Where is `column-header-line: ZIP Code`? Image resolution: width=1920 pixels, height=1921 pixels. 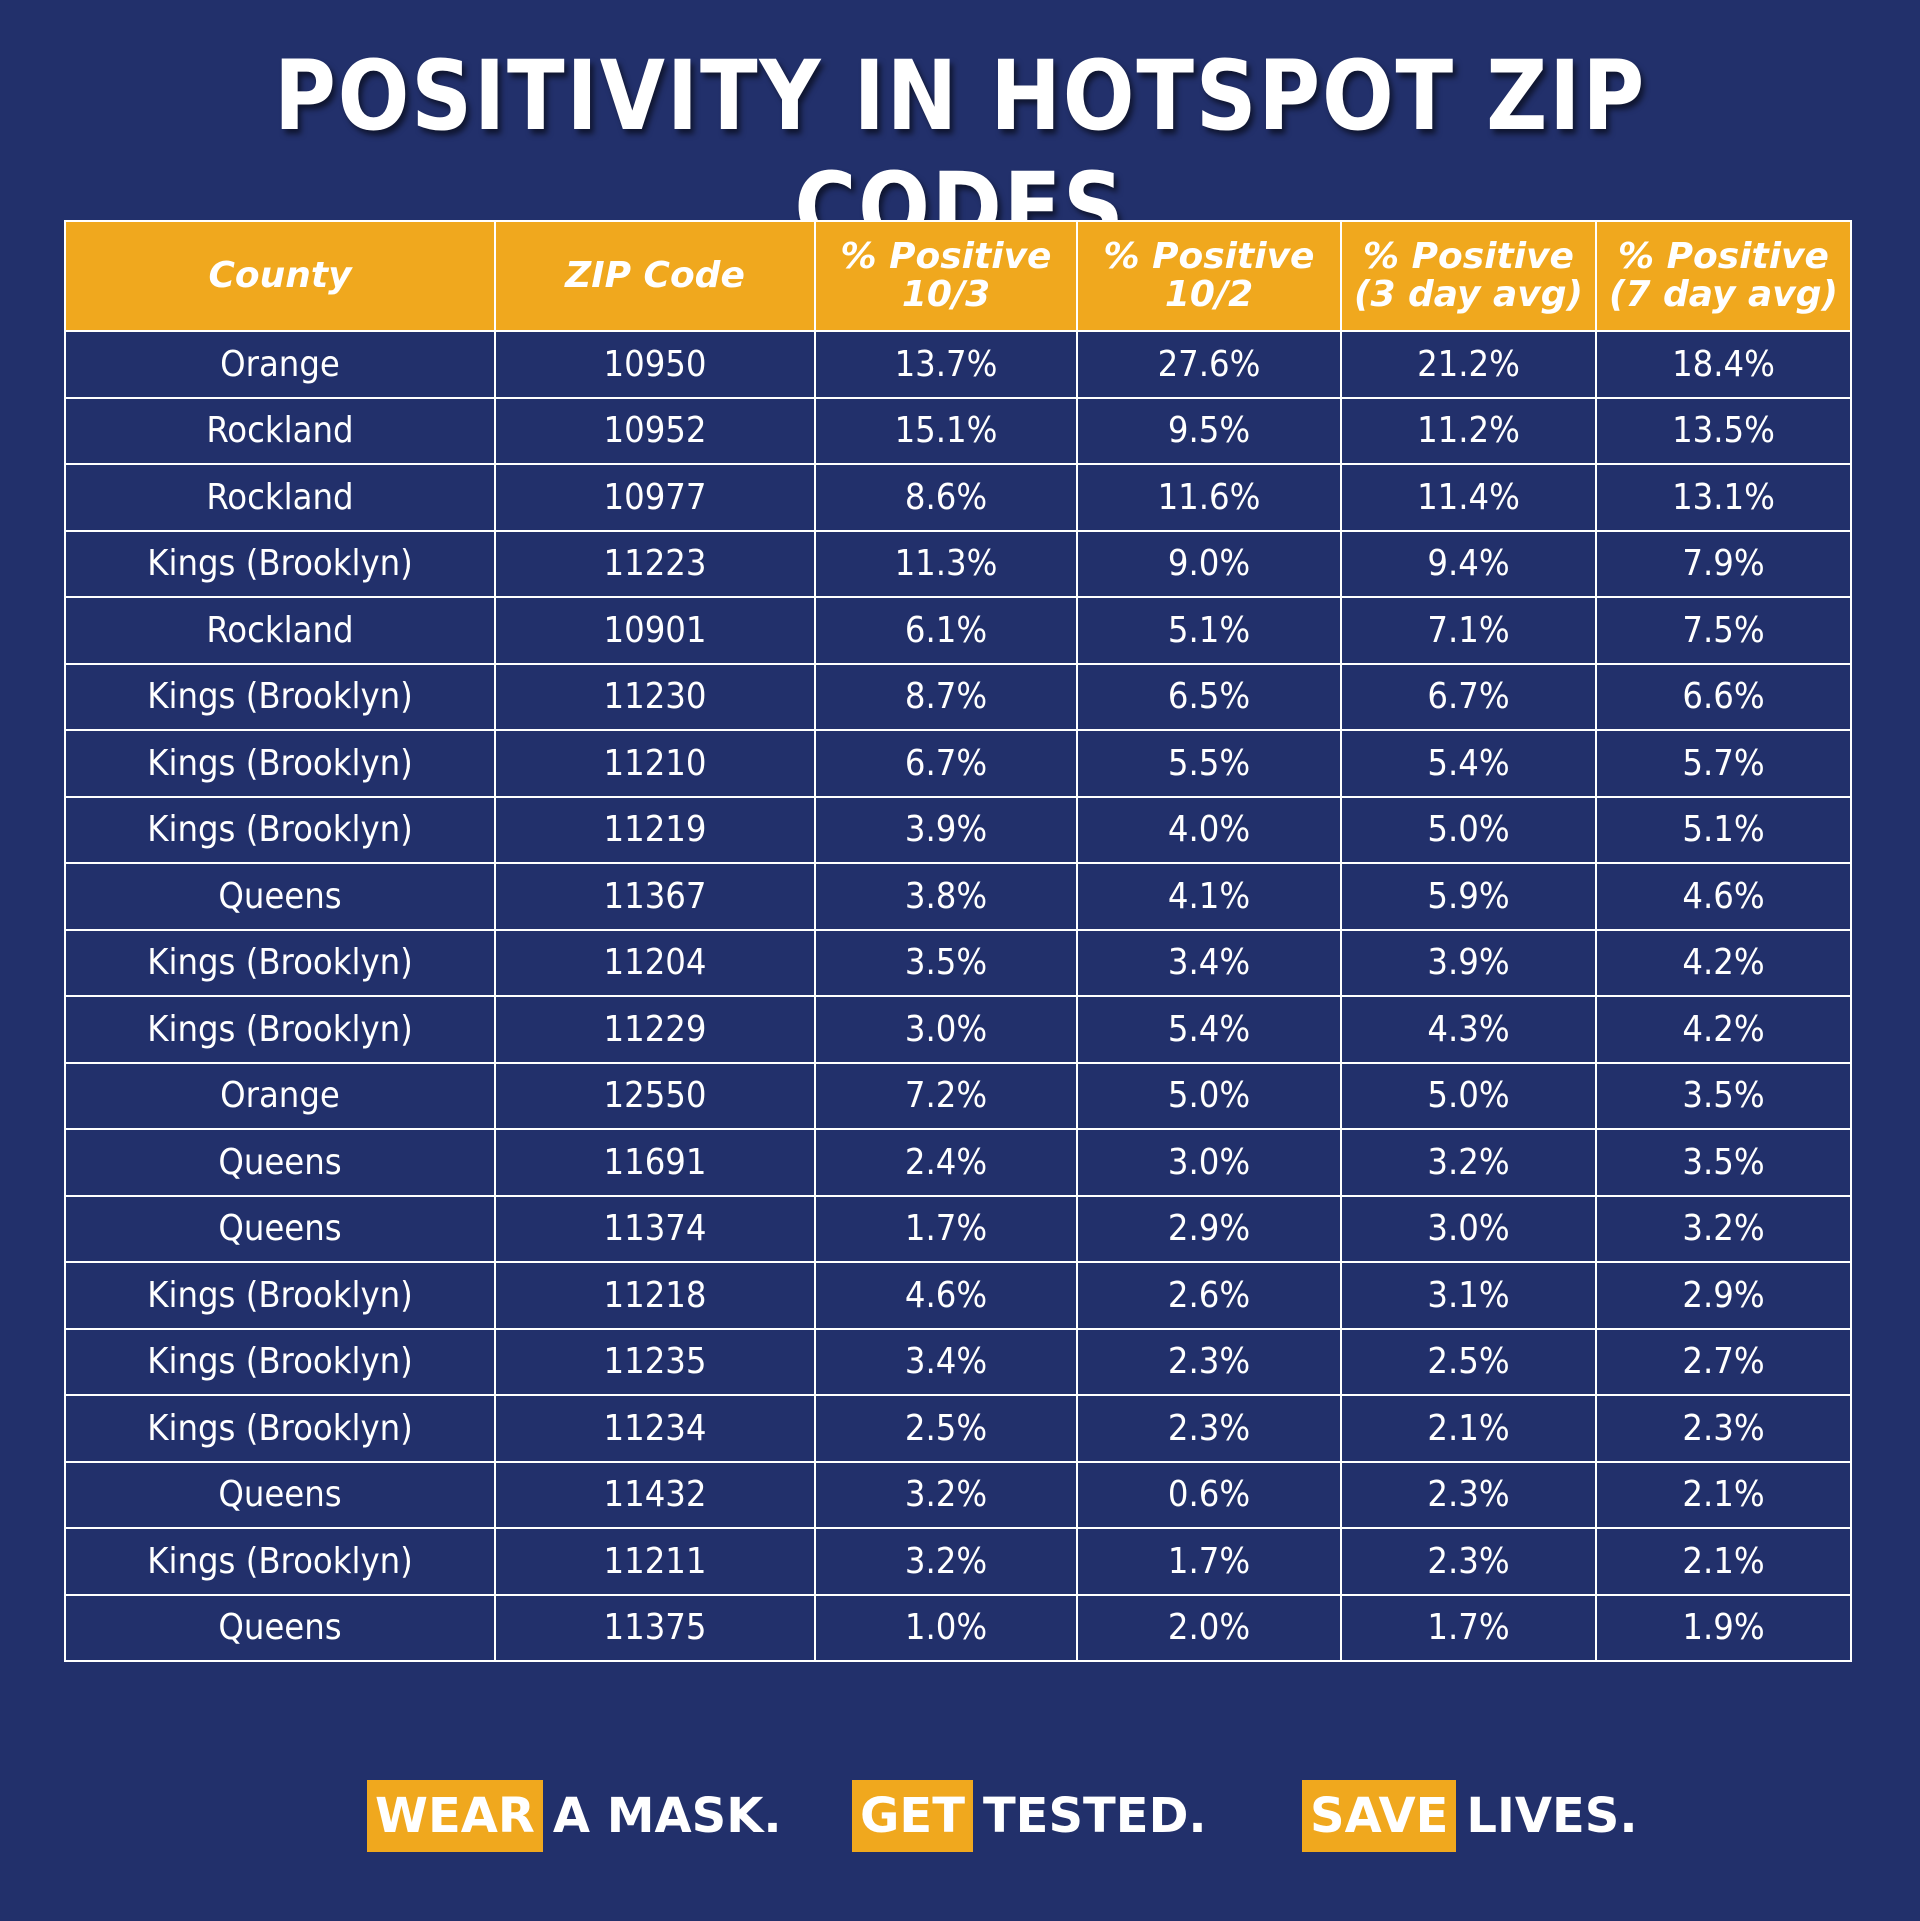 column-header-line: ZIP Code is located at coordinates (655, 275).